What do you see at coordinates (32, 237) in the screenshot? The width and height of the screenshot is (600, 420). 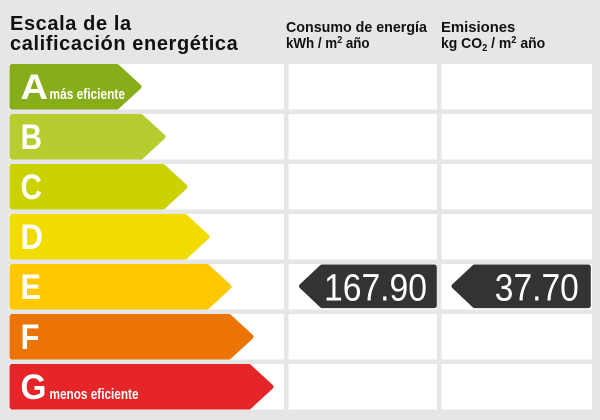 I see `svg-text: D` at bounding box center [32, 237].